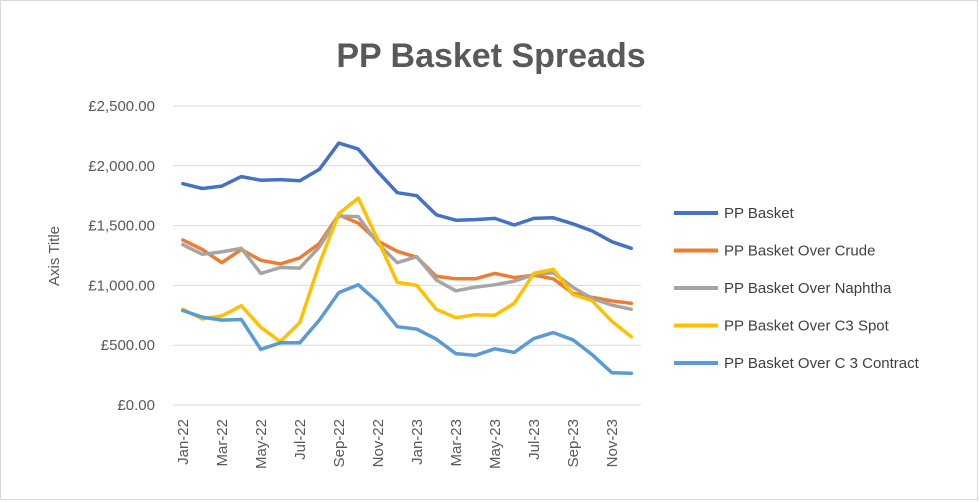 This screenshot has height=502, width=980. What do you see at coordinates (456, 443) in the screenshot?
I see `x-tick-label: Mar-23` at bounding box center [456, 443].